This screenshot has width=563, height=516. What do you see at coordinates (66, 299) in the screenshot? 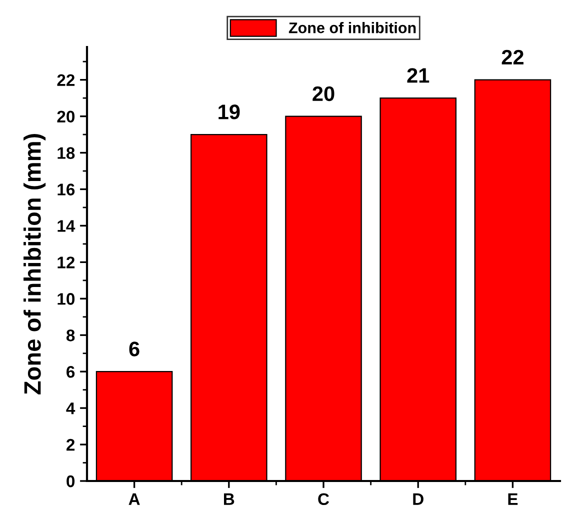
I see `y-tick-label: 10` at bounding box center [66, 299].